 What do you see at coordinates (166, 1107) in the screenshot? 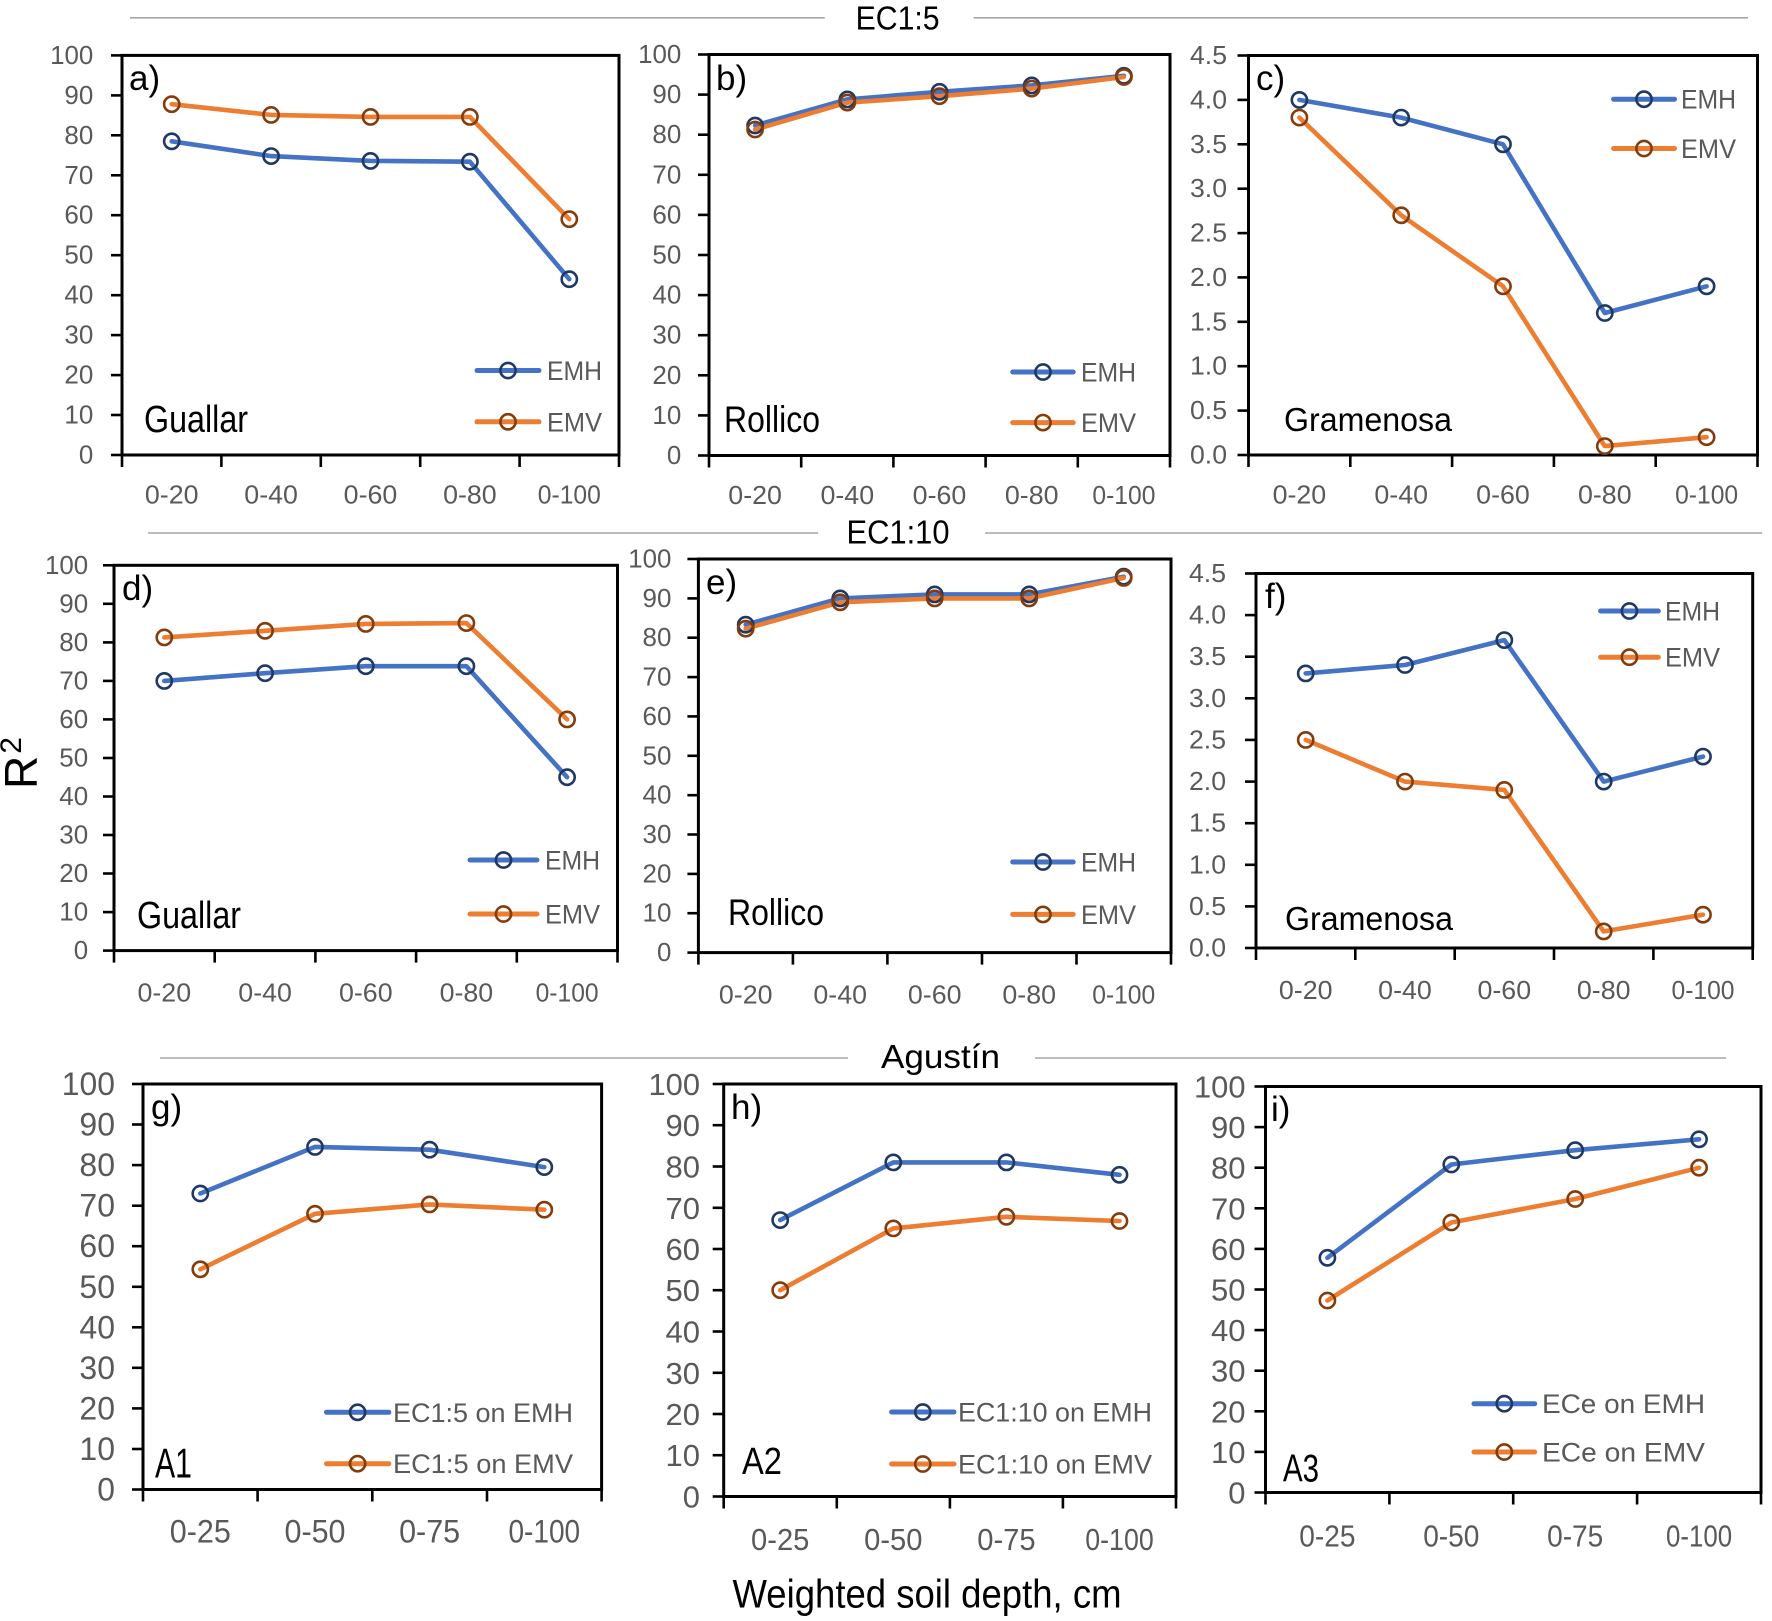
I see `svg-text: g)` at bounding box center [166, 1107].